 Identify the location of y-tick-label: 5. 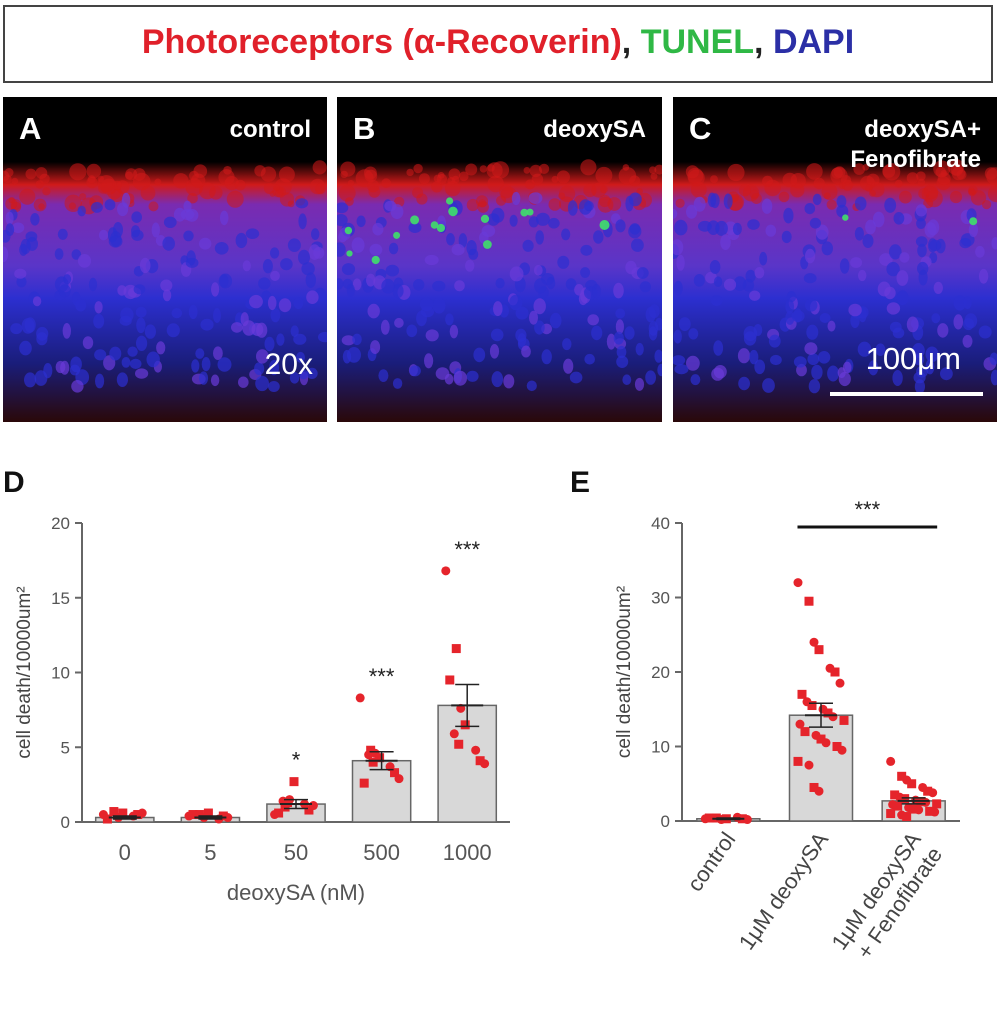
(65, 747).